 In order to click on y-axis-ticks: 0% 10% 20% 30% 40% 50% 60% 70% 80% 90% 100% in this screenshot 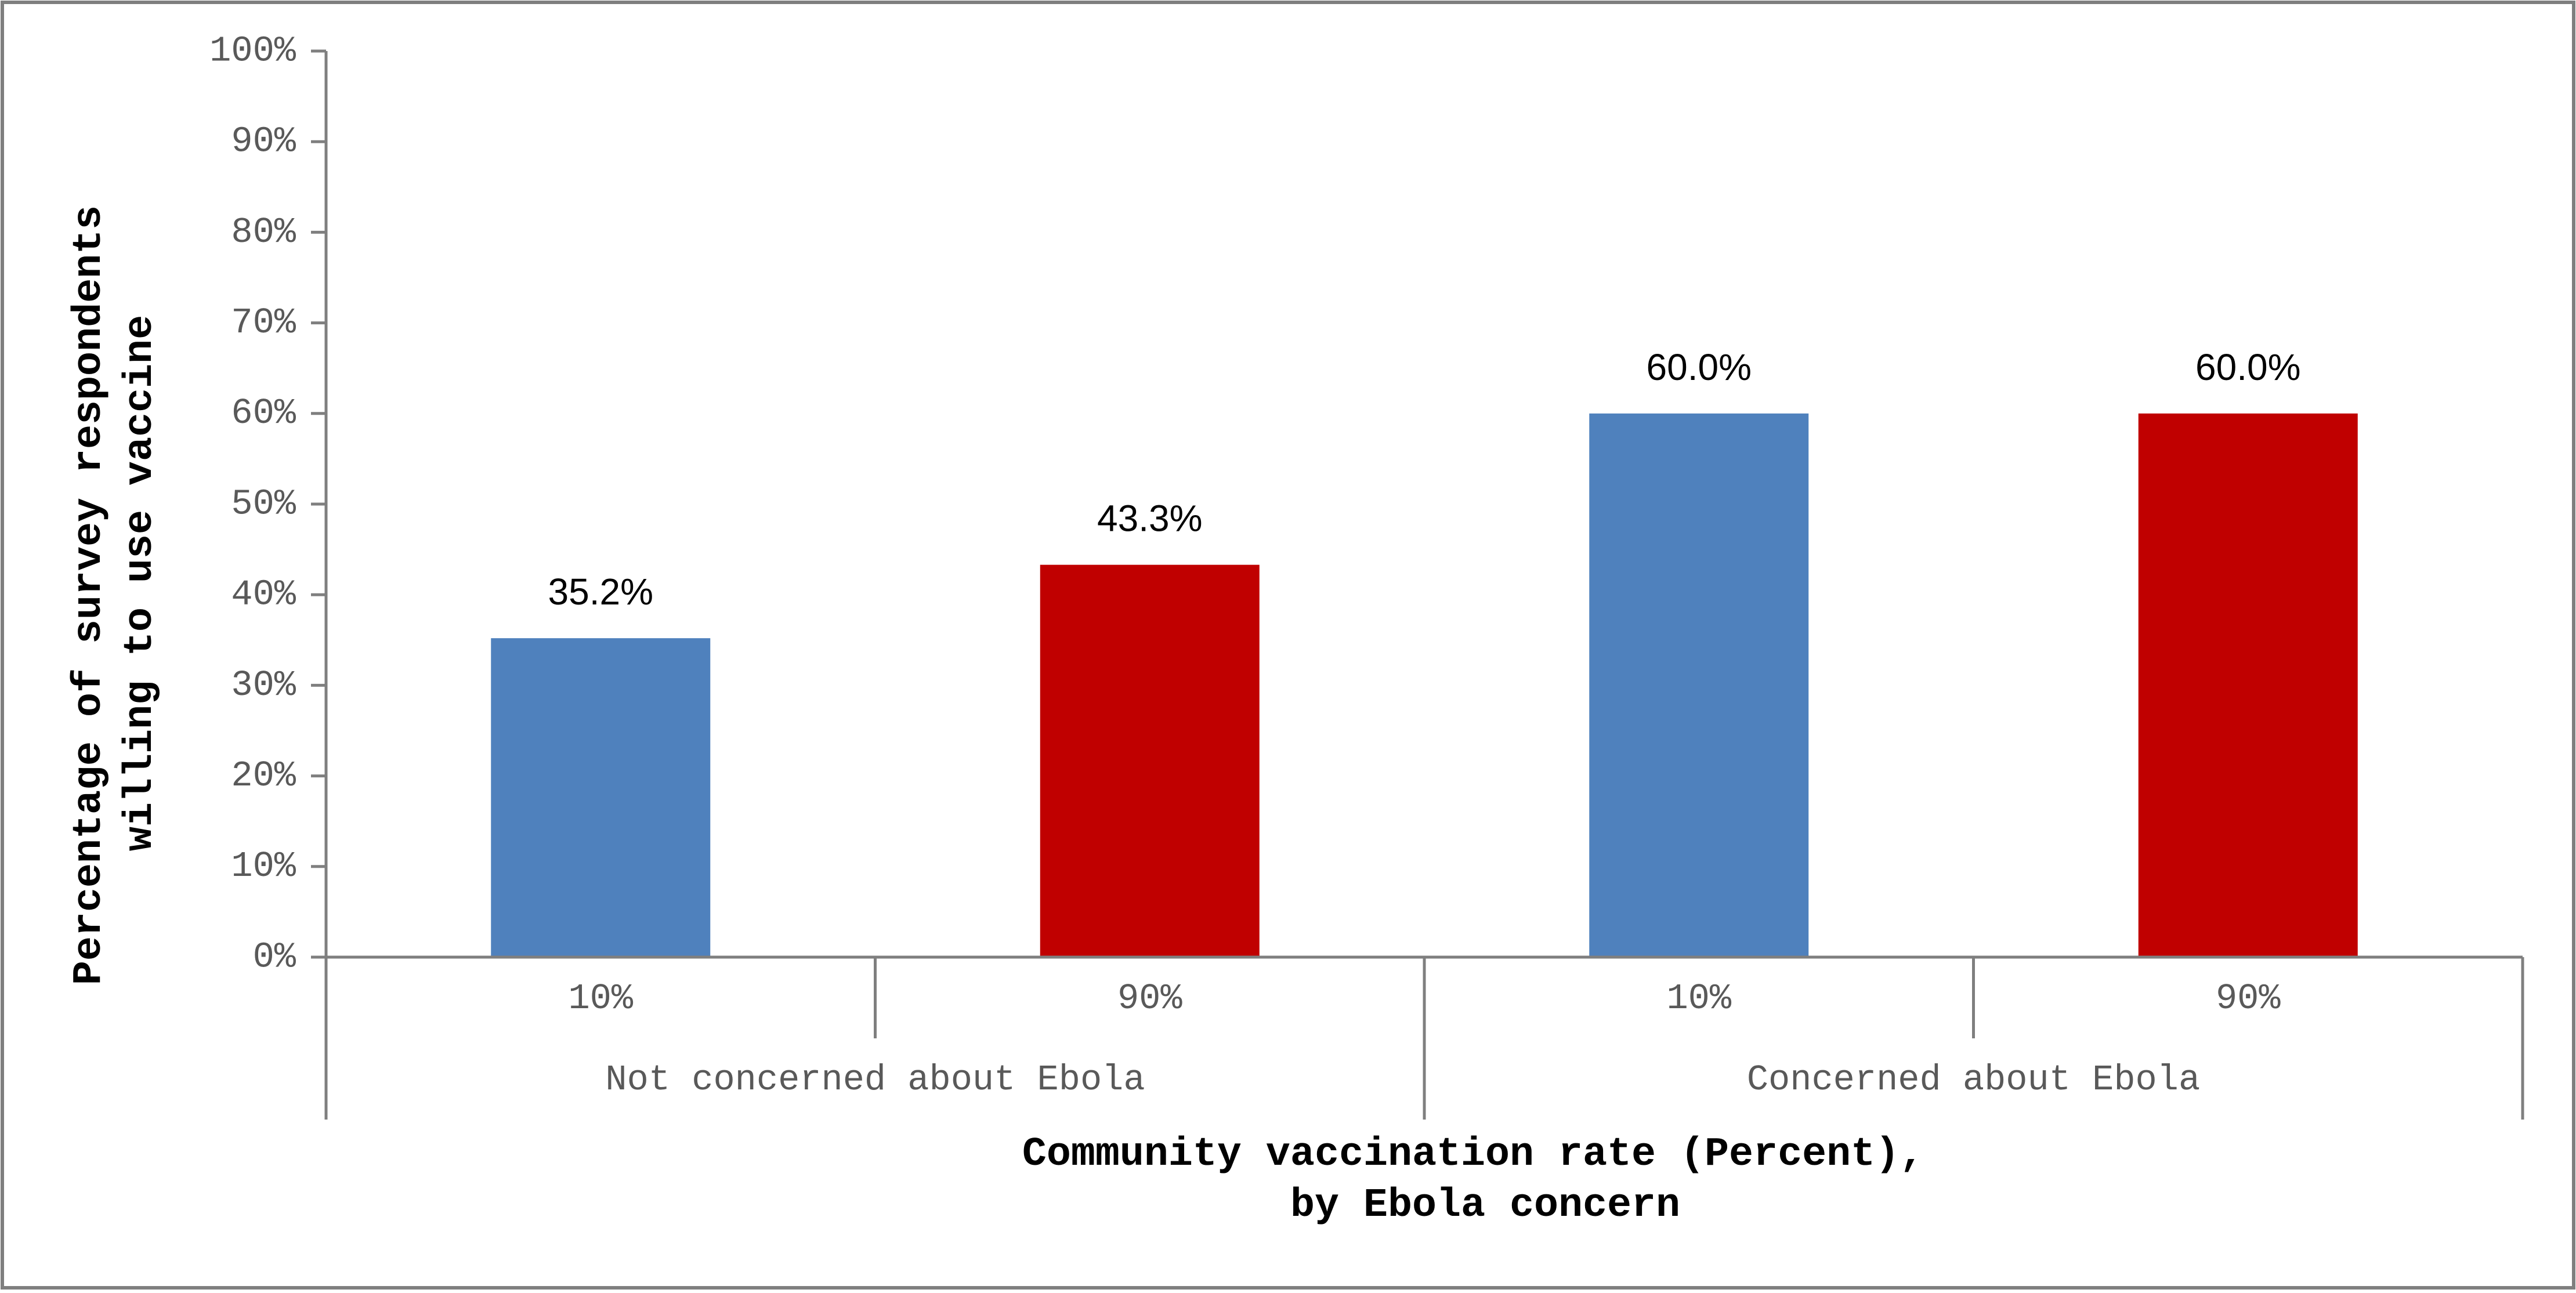, I will do `click(268, 503)`.